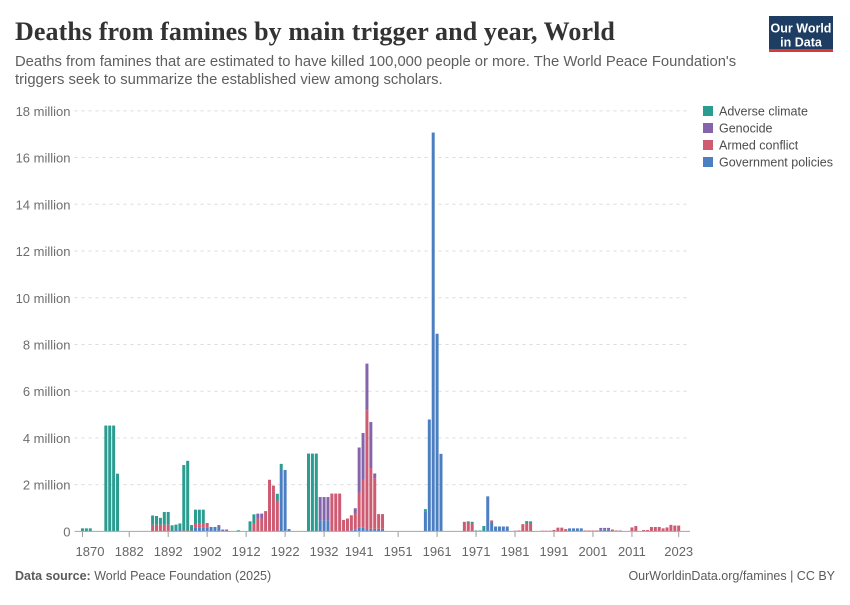 This screenshot has width=850, height=605. I want to click on svg-text: 16 million, so click(43, 158).